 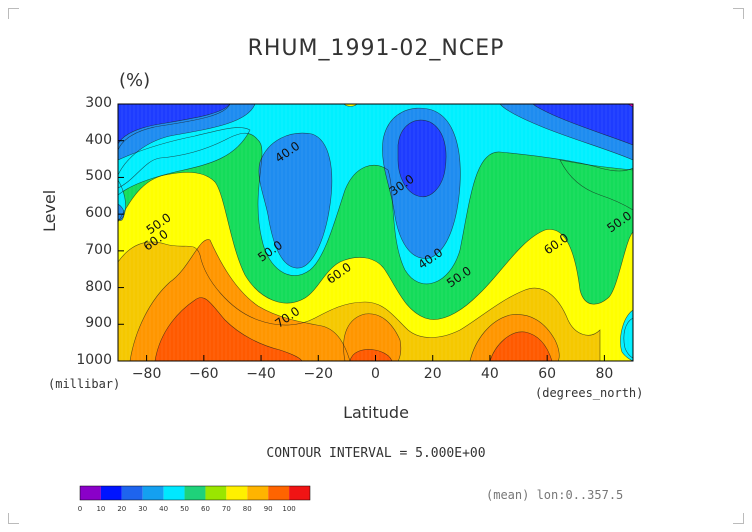 What do you see at coordinates (98, 176) in the screenshot?
I see `y-tick-label: 500` at bounding box center [98, 176].